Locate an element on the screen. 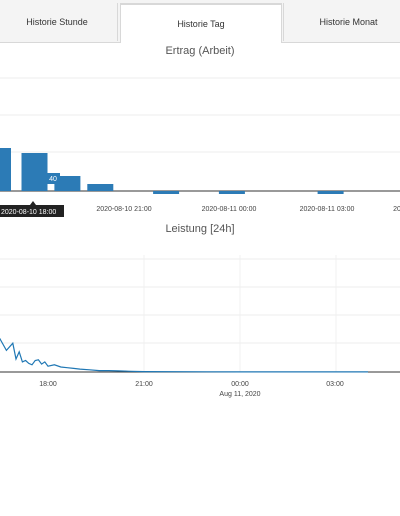  x-tick-label: 20 is located at coordinates (396, 209).